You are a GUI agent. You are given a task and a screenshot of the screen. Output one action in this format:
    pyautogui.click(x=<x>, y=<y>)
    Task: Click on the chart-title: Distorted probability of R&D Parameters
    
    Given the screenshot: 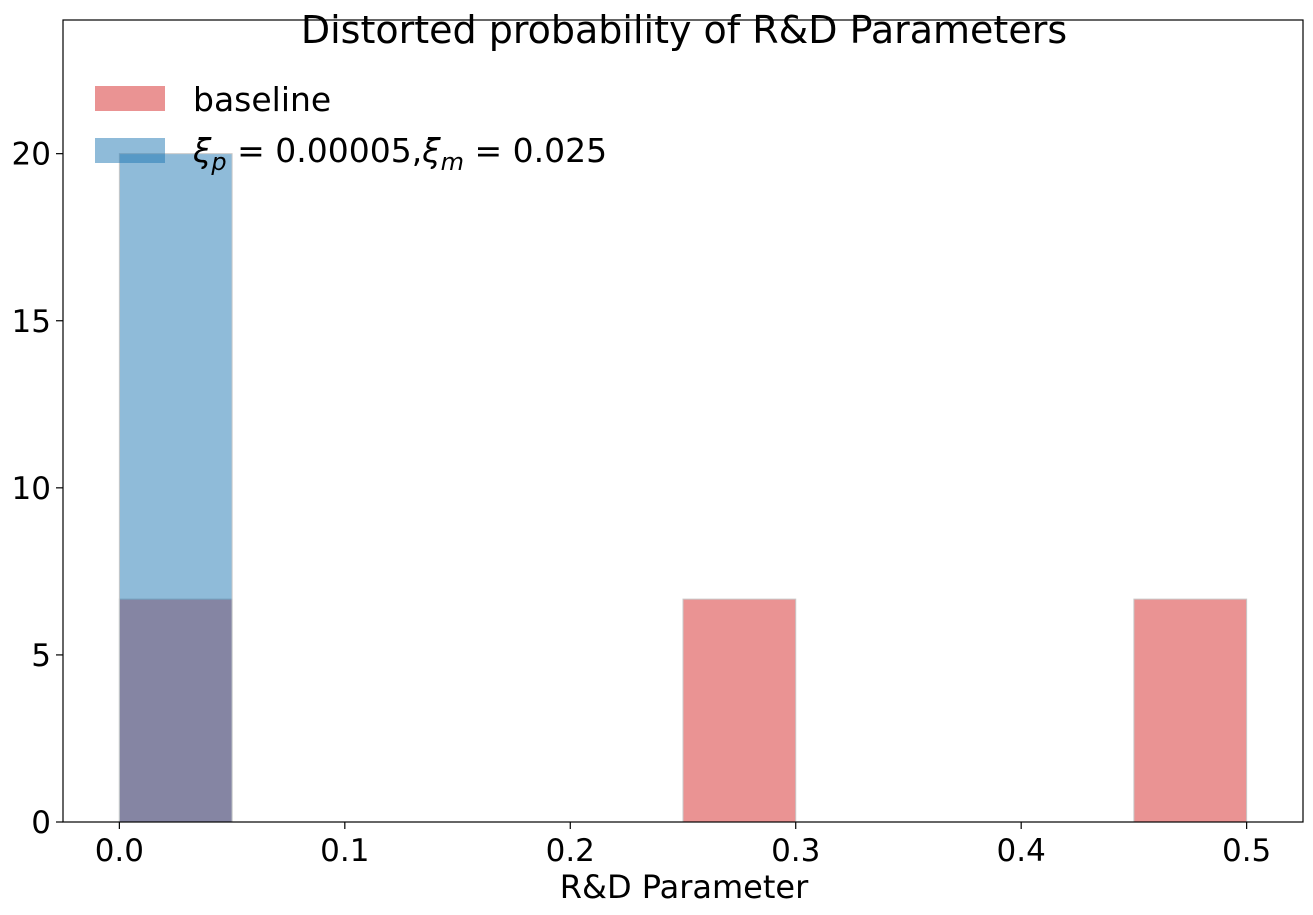 What is the action you would take?
    pyautogui.click(x=684, y=30)
    